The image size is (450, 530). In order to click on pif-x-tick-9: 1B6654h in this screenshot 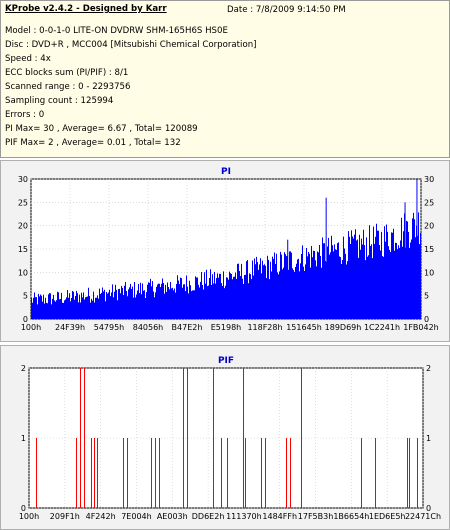, I will do `click(351, 516)`.